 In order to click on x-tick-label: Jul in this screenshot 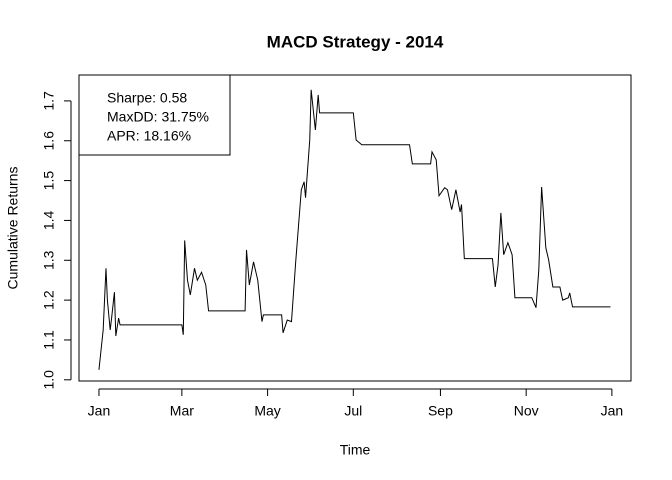, I will do `click(353, 411)`.